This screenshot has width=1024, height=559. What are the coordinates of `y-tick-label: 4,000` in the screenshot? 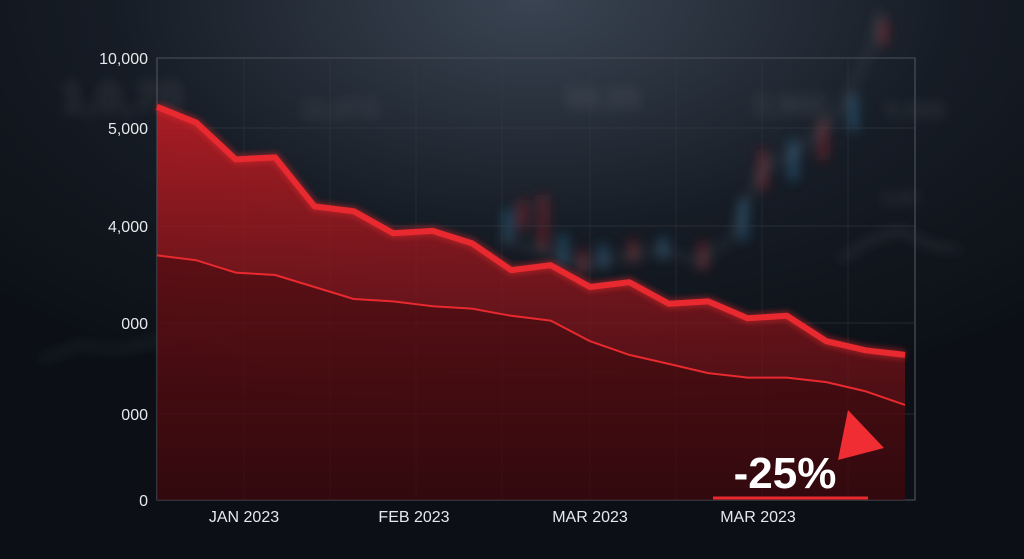 It's located at (128, 227).